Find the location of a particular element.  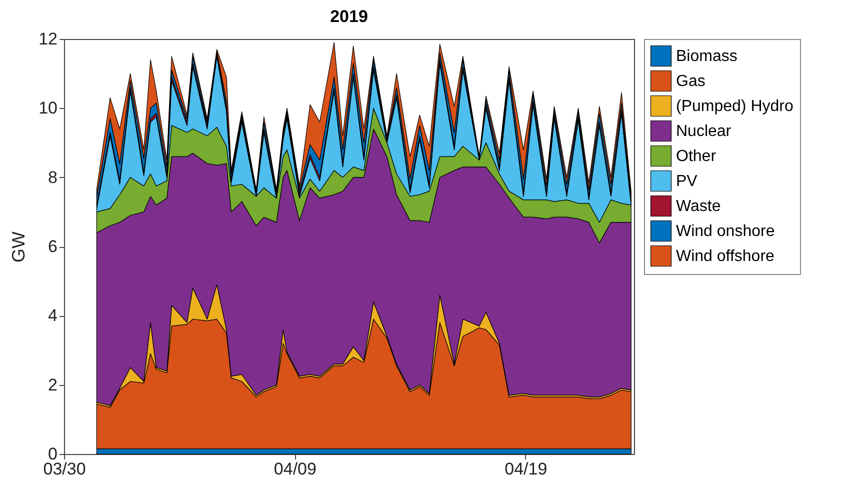

legend-label: Gas is located at coordinates (691, 81).